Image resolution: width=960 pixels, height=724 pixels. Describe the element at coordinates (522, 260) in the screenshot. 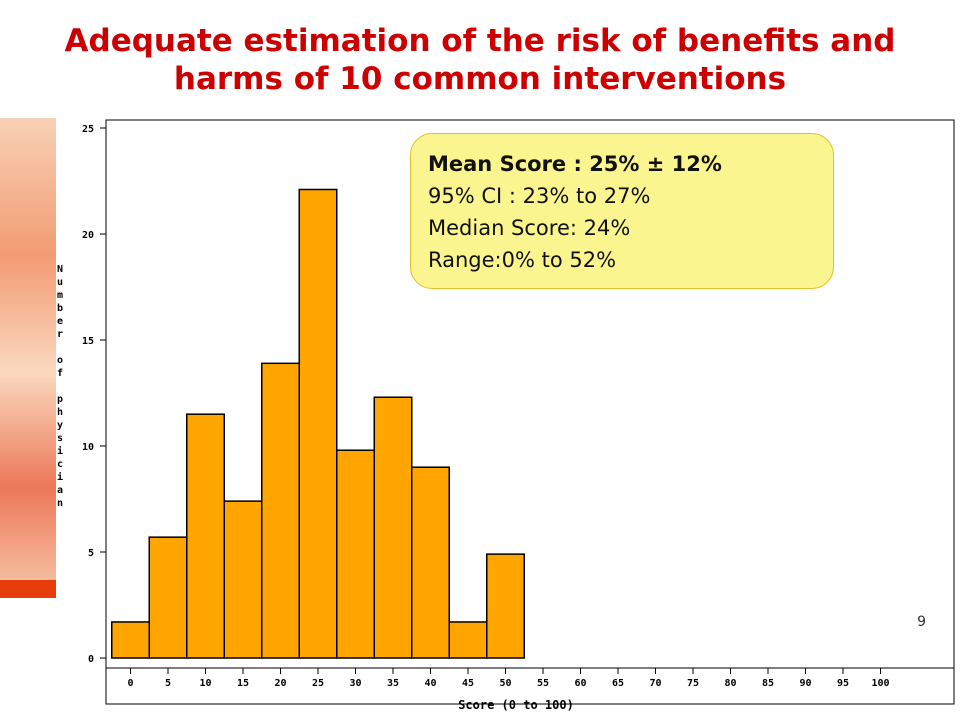

I see `range-text: Range:0% to 52%` at that location.